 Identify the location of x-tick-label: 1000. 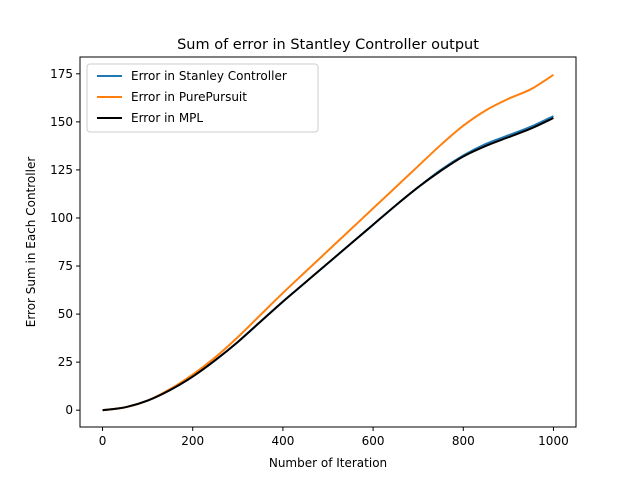
(553, 441).